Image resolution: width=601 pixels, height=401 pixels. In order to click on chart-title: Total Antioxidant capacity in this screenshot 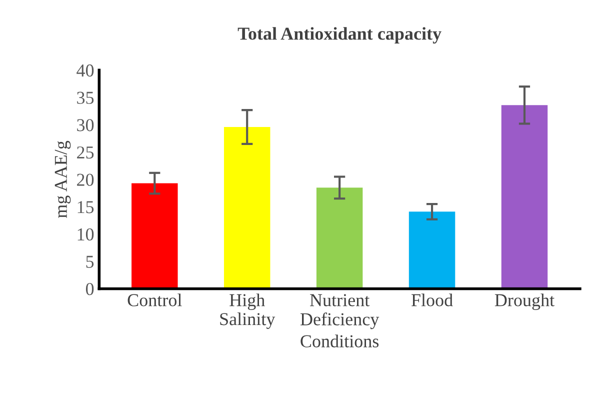, I will do `click(340, 35)`.